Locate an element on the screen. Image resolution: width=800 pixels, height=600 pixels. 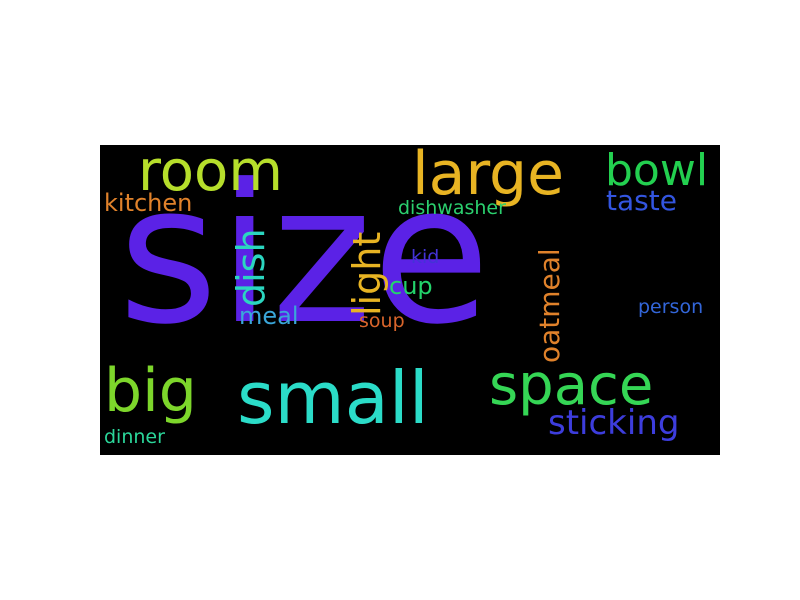
word-sticking: sticking is located at coordinates (614, 423).